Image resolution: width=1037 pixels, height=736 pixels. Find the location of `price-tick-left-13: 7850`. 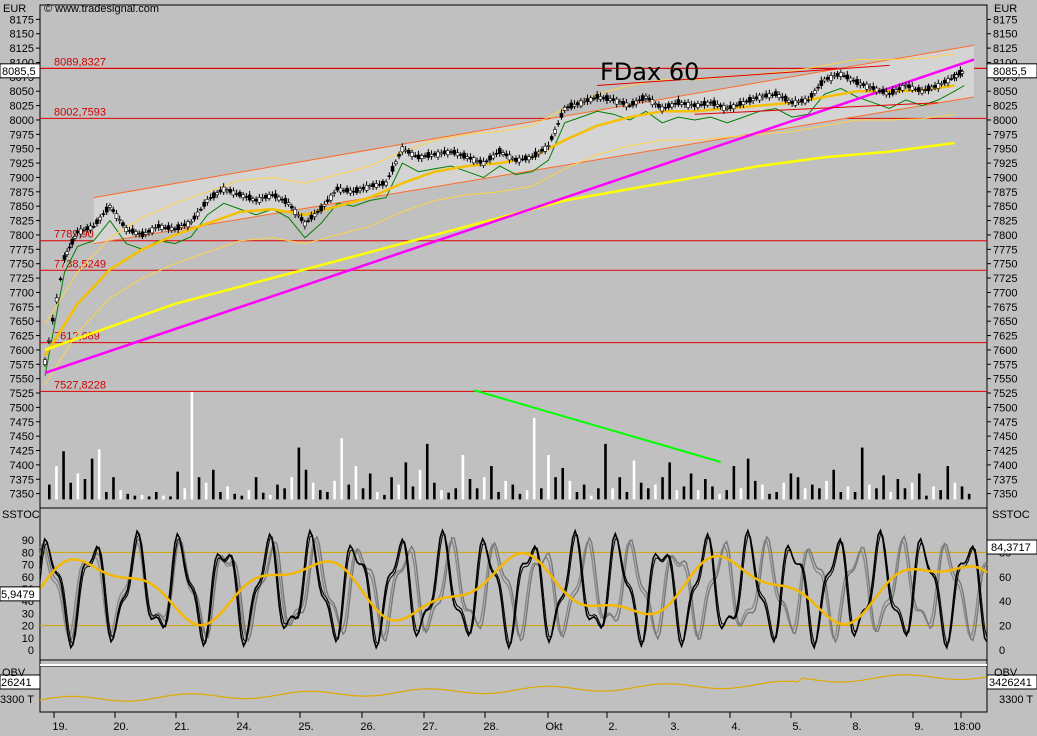

price-tick-left-13: 7850 is located at coordinates (22, 207).